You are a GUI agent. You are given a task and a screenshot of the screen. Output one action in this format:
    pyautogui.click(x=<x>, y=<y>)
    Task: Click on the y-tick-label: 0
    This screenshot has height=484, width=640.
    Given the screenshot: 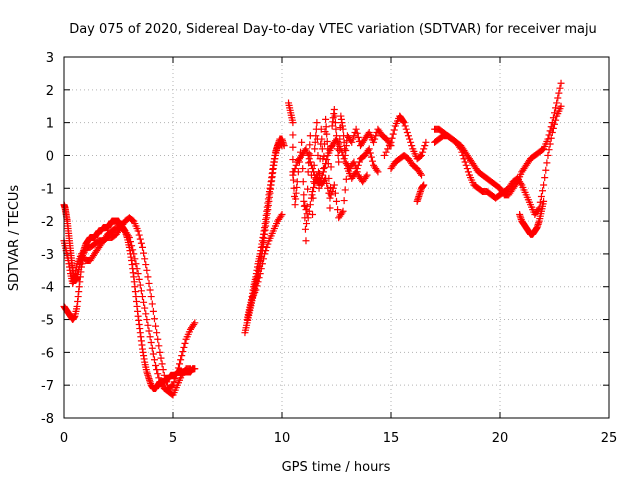 What is the action you would take?
    pyautogui.click(x=50, y=156)
    